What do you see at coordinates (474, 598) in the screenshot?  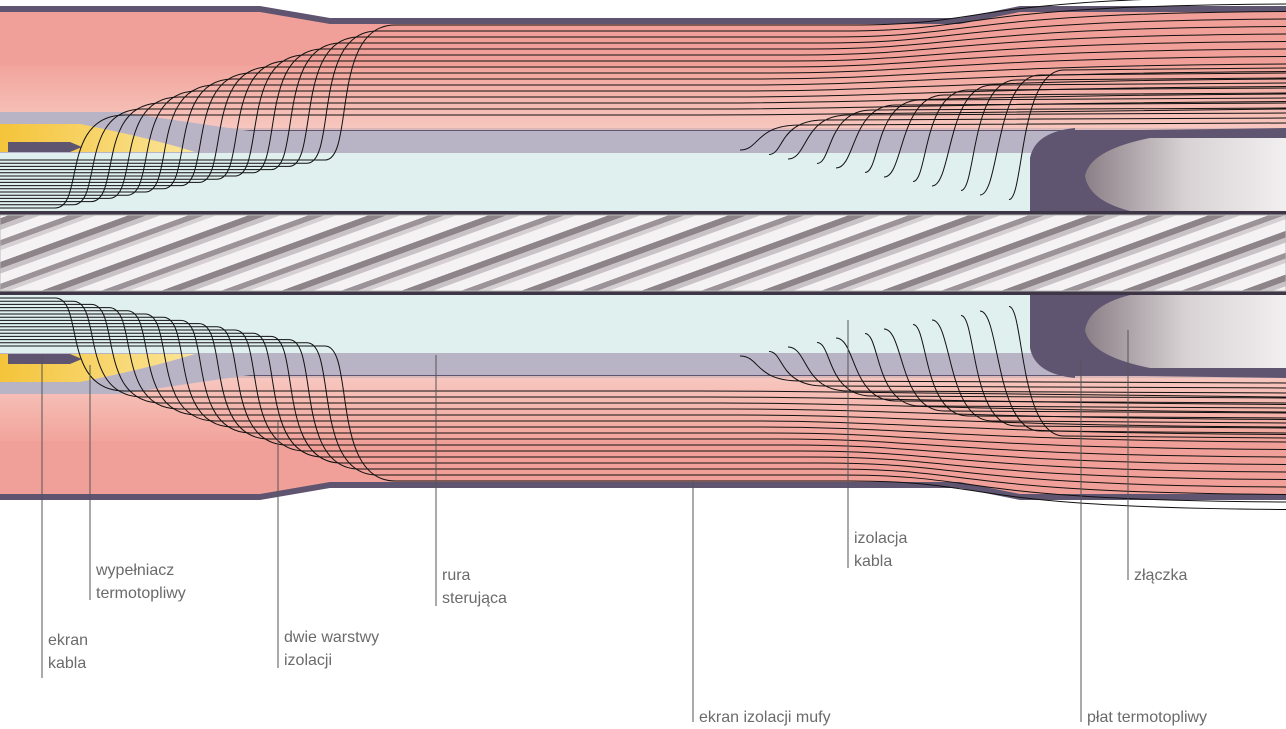 I see `label: sterująca` at bounding box center [474, 598].